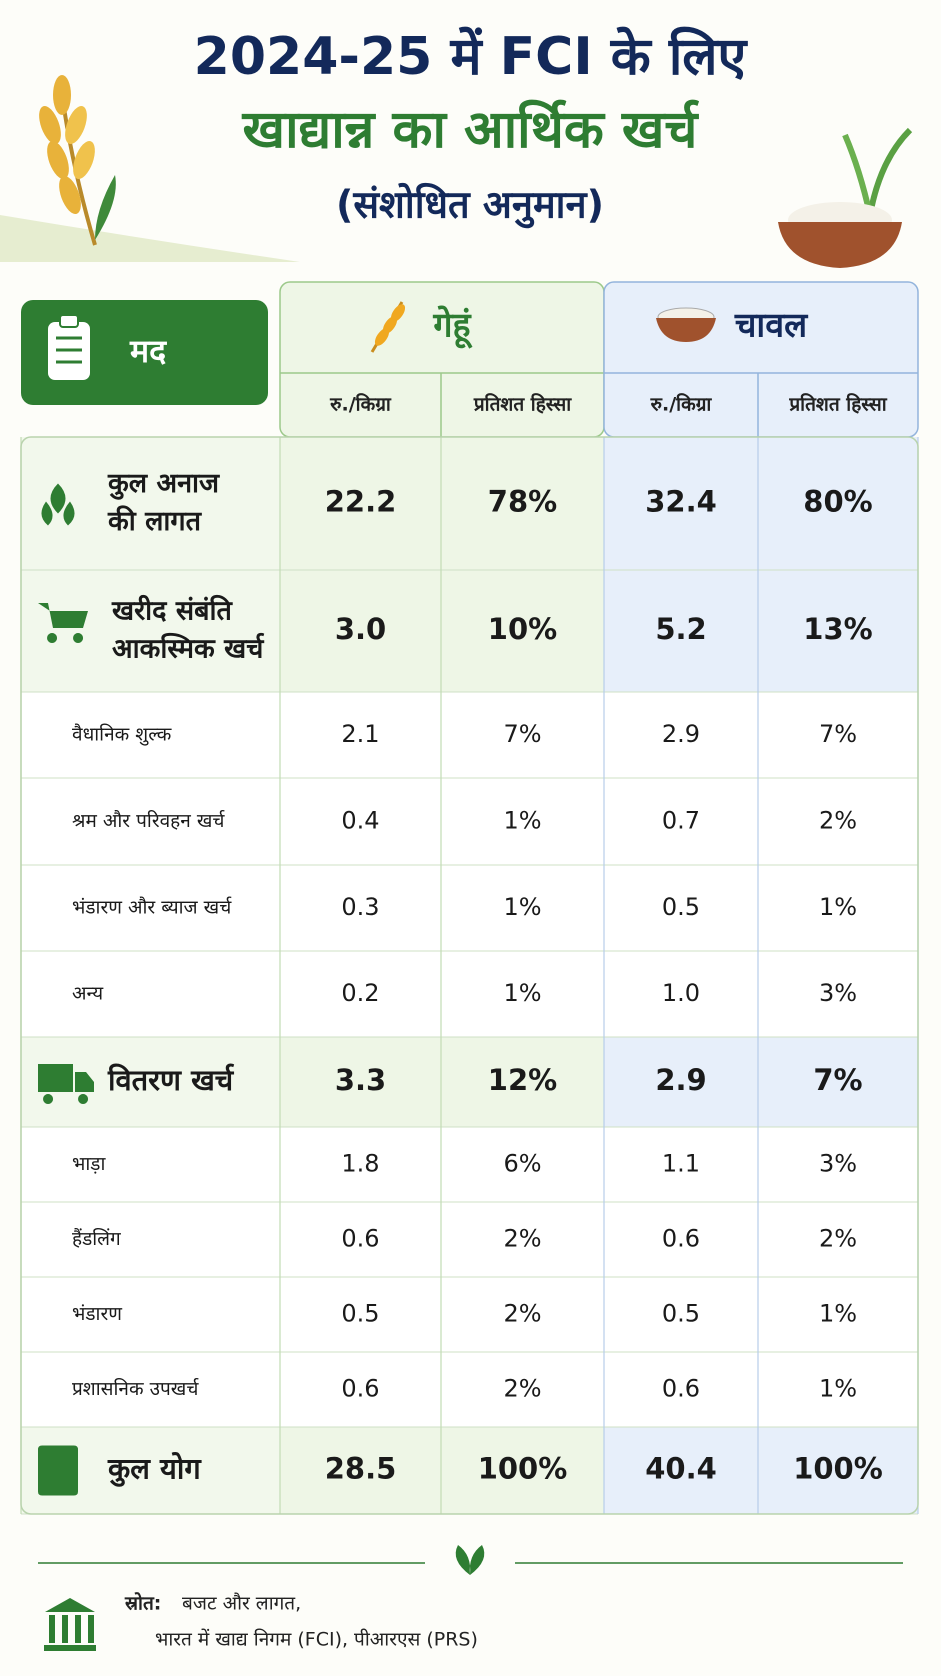 This screenshot has height=1676, width=941. What do you see at coordinates (122, 735) in the screenshot?
I see `row-label: वैधानिक शुल्क` at bounding box center [122, 735].